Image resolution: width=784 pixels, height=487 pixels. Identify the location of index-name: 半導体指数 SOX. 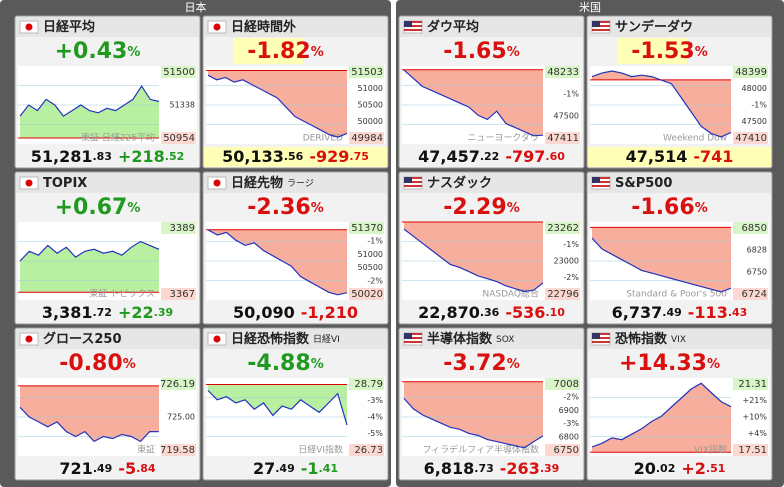
(470, 339).